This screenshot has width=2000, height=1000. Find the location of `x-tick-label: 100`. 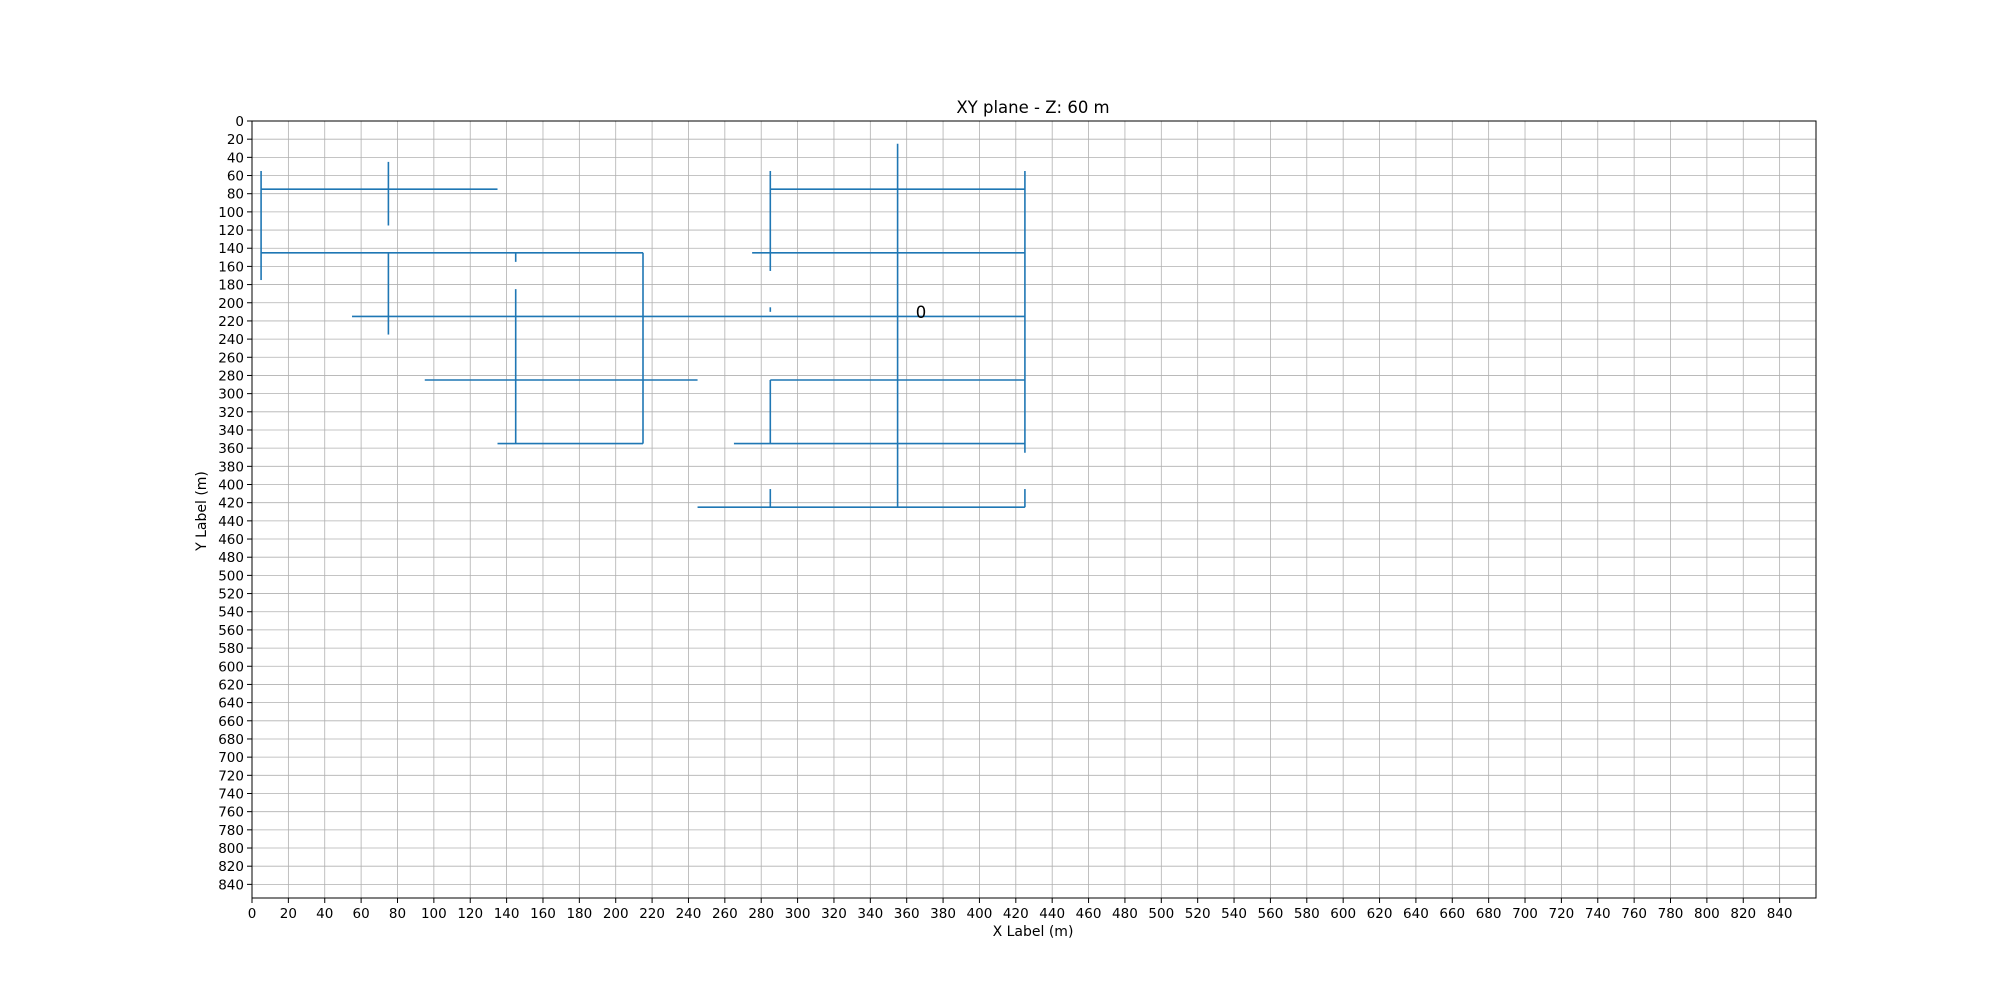

x-tick-label: 100 is located at coordinates (434, 914).